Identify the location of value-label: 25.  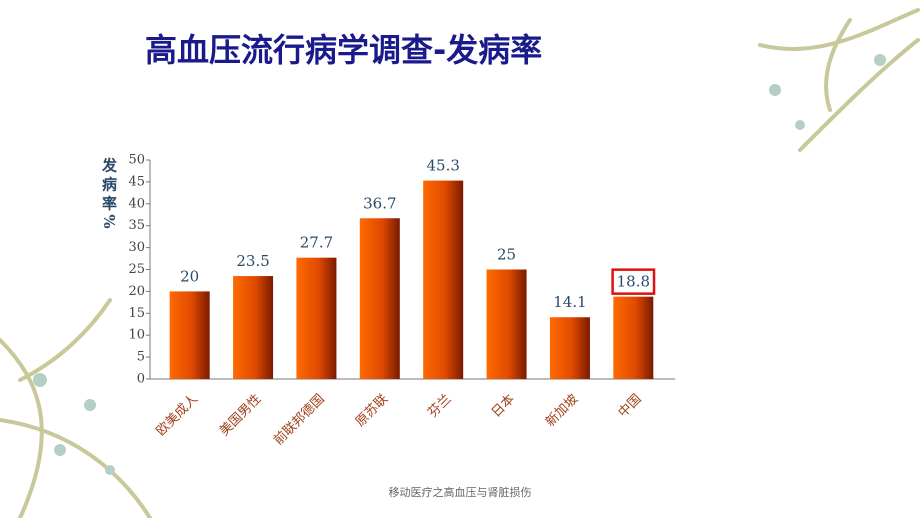
(506, 255).